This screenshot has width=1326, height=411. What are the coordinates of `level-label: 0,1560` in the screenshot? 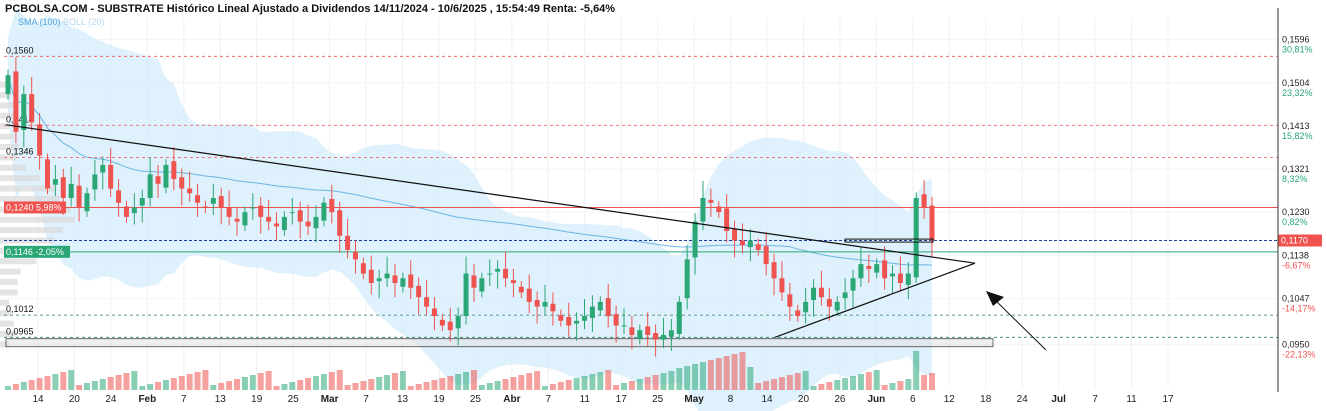 It's located at (20, 50).